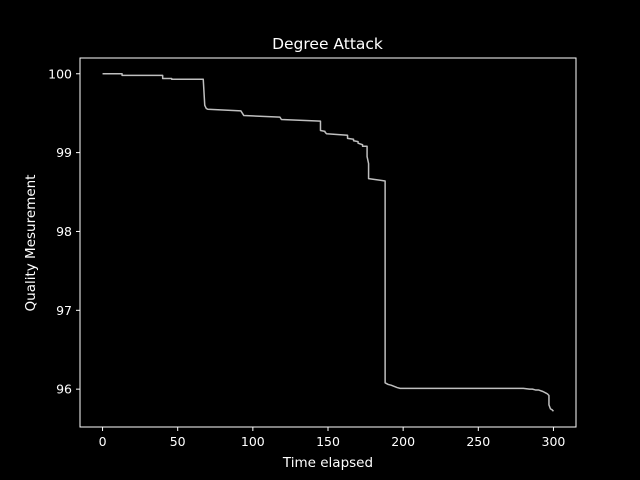 This screenshot has height=480, width=640. Describe the element at coordinates (31, 243) in the screenshot. I see `y-axis-label: Quality Mesurement` at that location.